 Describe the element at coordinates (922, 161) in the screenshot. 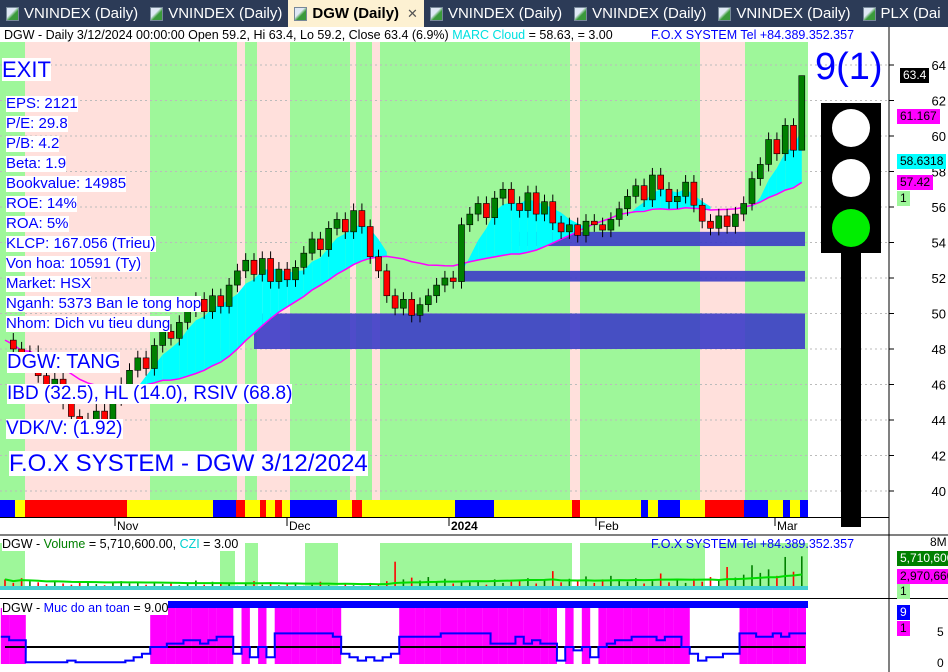

I see `cloud-tag: 58.6318` at that location.